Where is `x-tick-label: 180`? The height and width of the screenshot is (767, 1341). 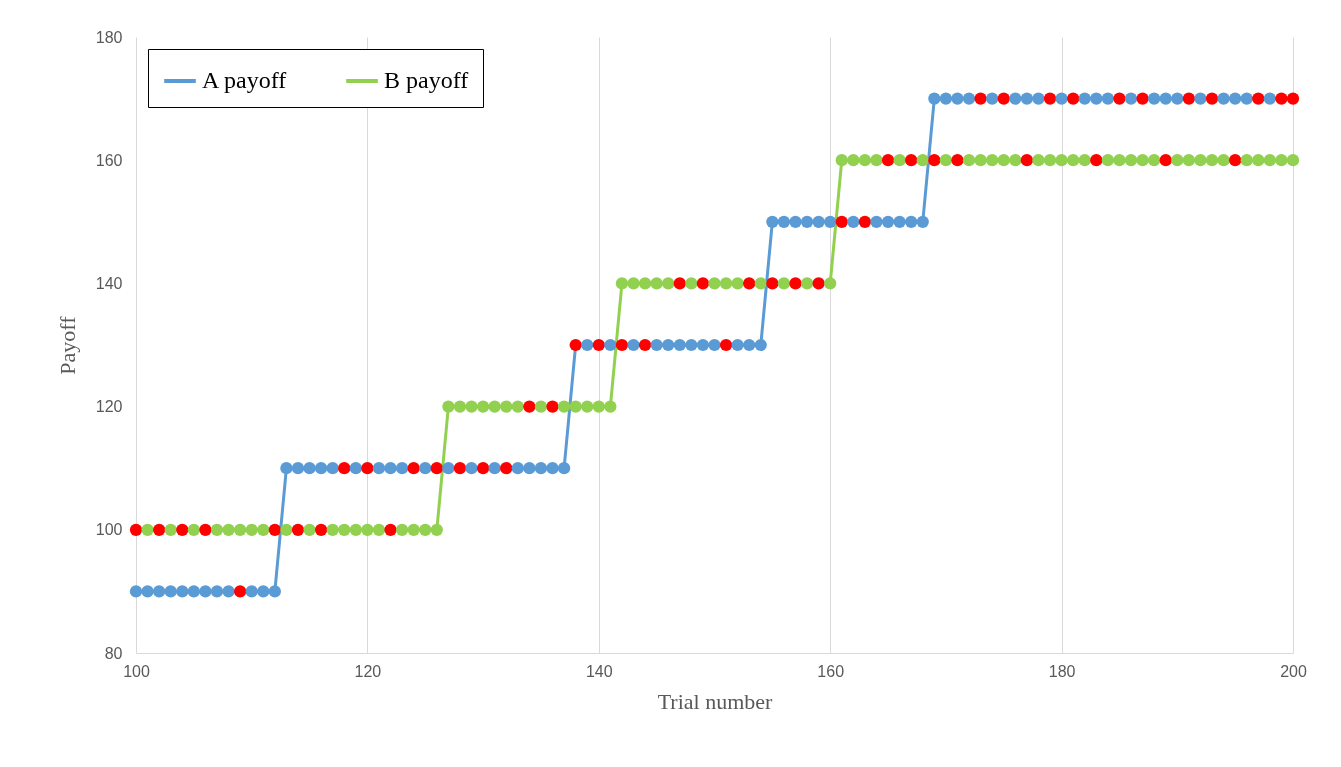 x-tick-label: 180 is located at coordinates (1062, 671).